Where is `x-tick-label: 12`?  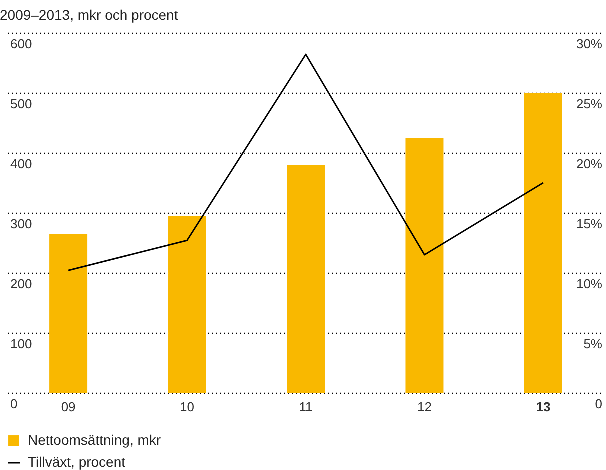 x-tick-label: 12 is located at coordinates (424, 407).